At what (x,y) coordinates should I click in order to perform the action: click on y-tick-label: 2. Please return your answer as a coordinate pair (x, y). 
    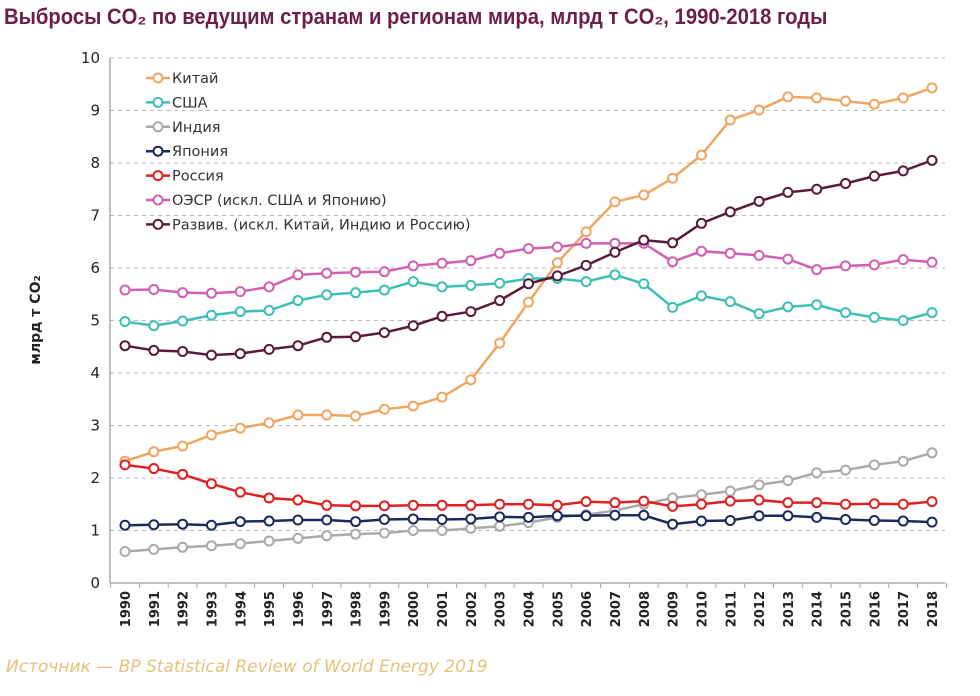
    Looking at the image, I should click on (95, 478).